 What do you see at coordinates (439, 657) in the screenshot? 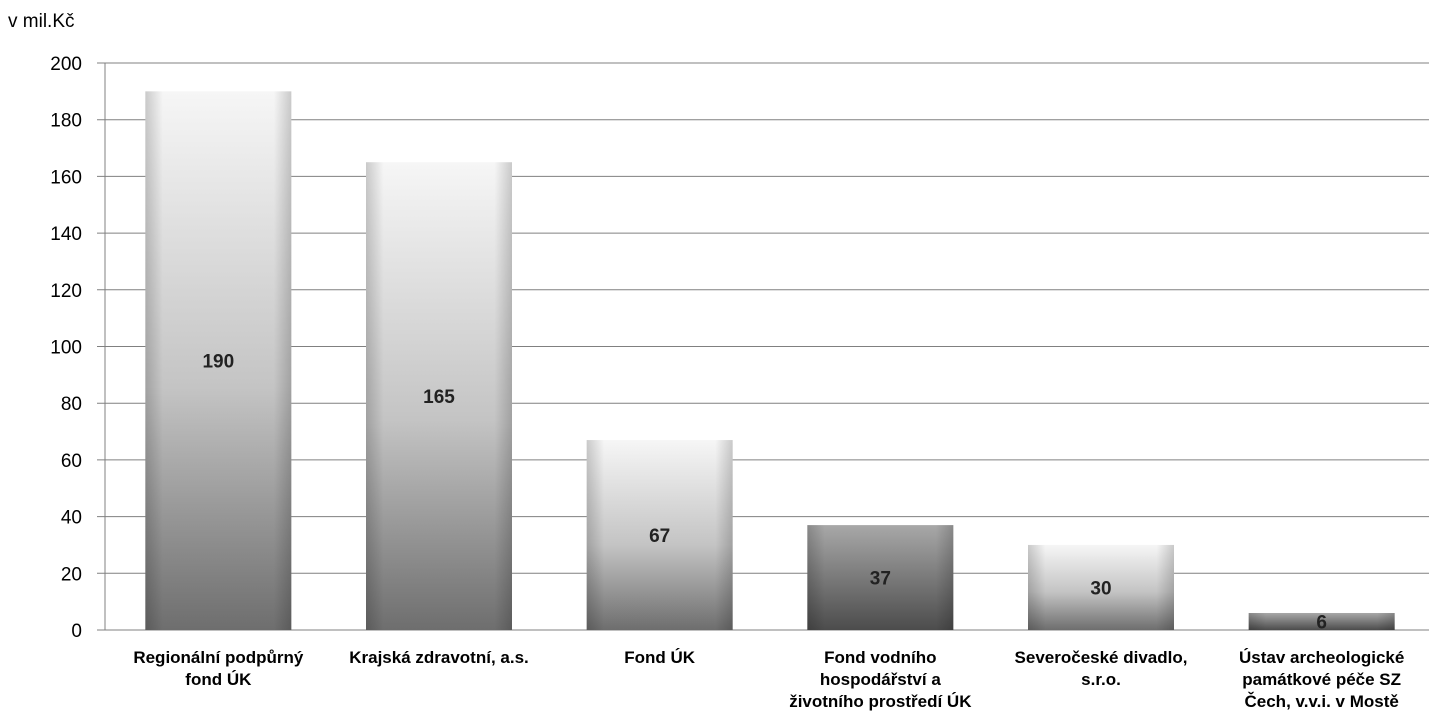
I see `x-tick-label: Krajská zdravotní, a.s.` at bounding box center [439, 657].